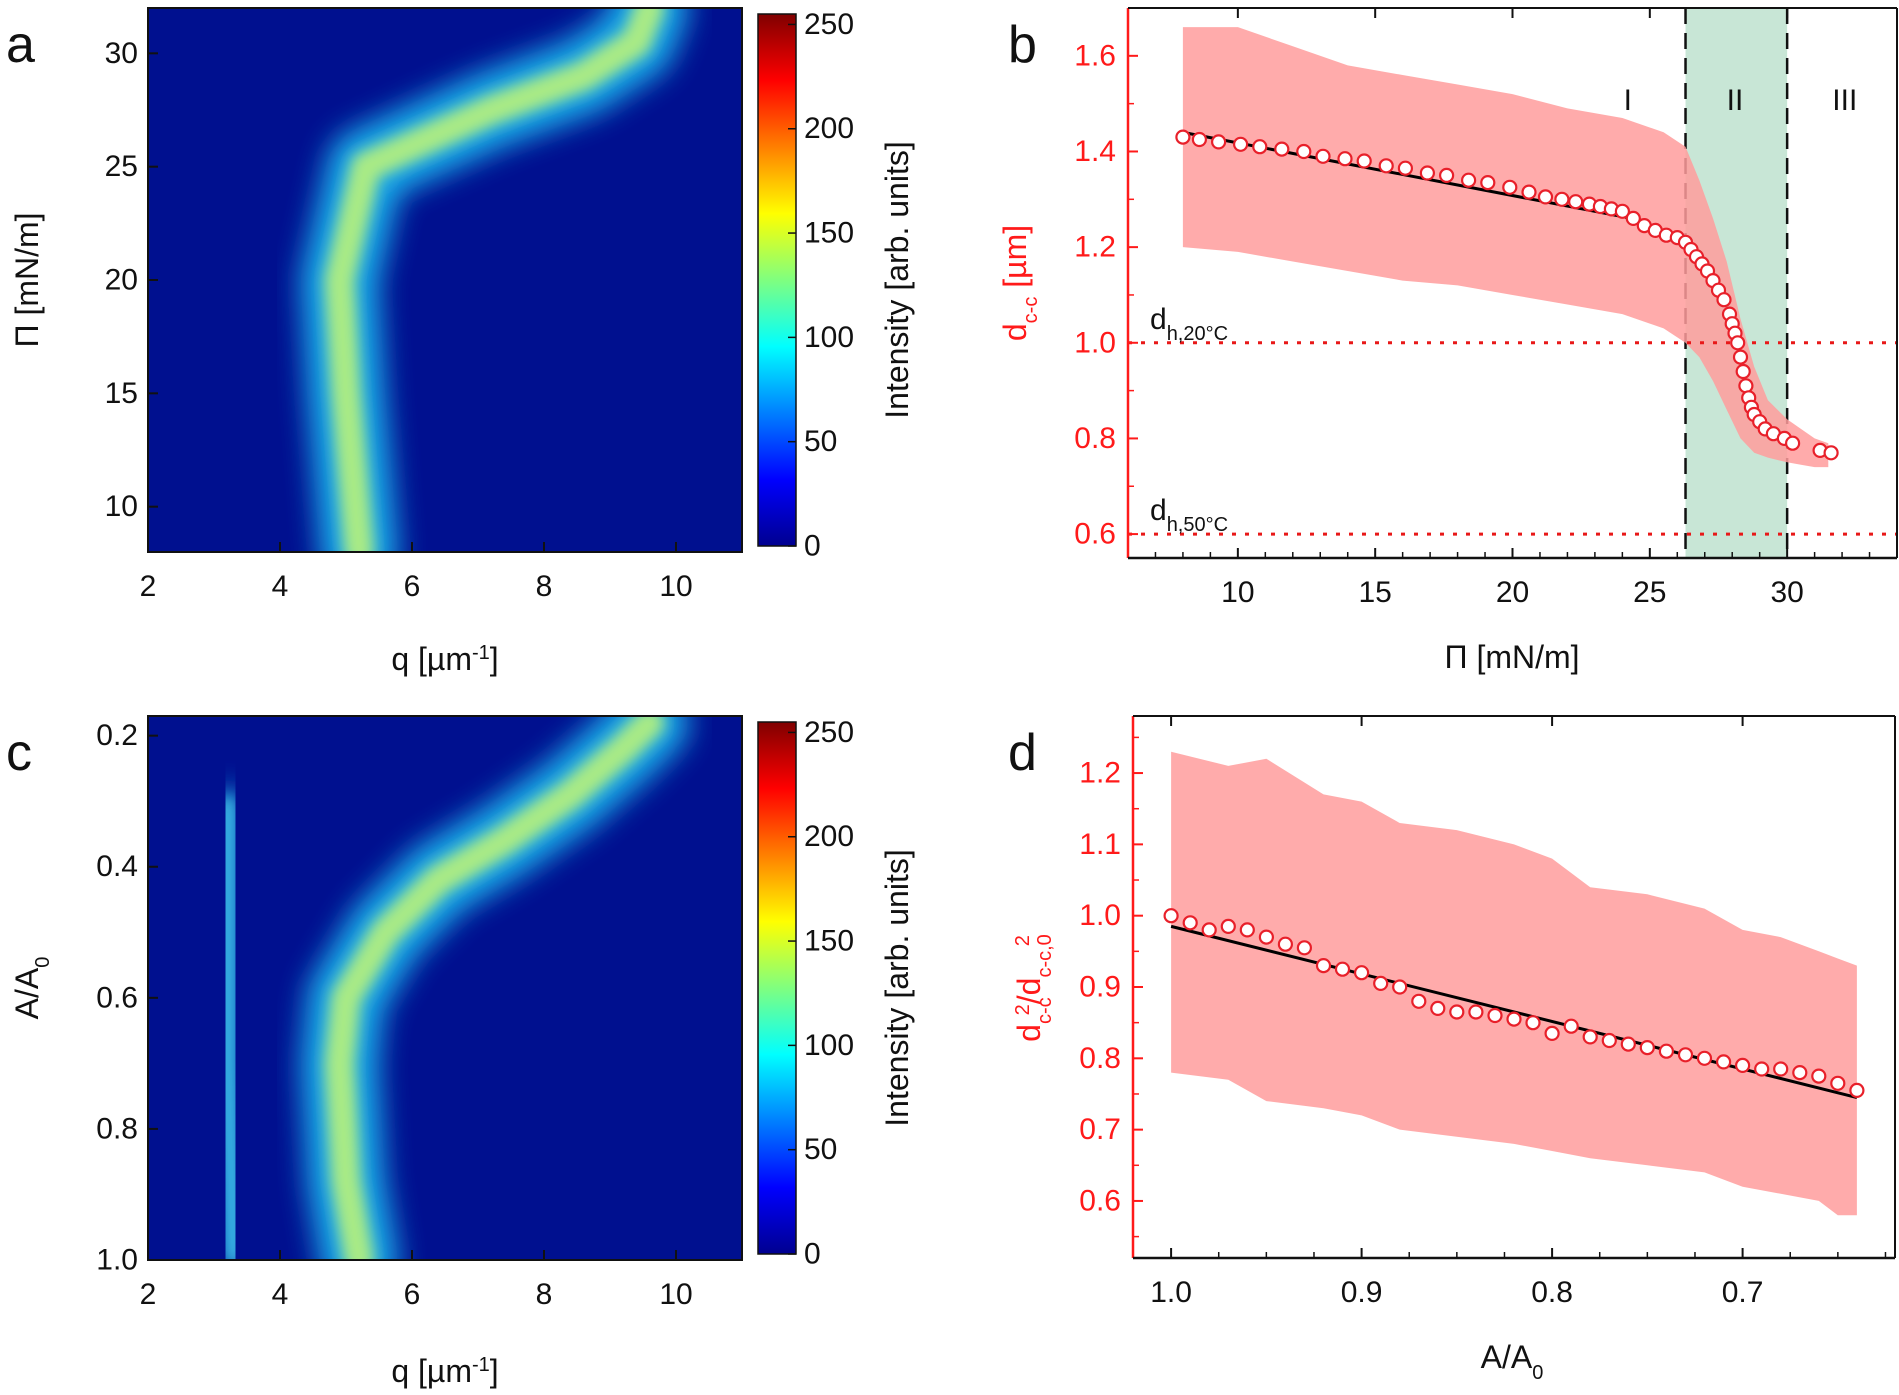  I want to click on region-label: II, so click(1735, 100).